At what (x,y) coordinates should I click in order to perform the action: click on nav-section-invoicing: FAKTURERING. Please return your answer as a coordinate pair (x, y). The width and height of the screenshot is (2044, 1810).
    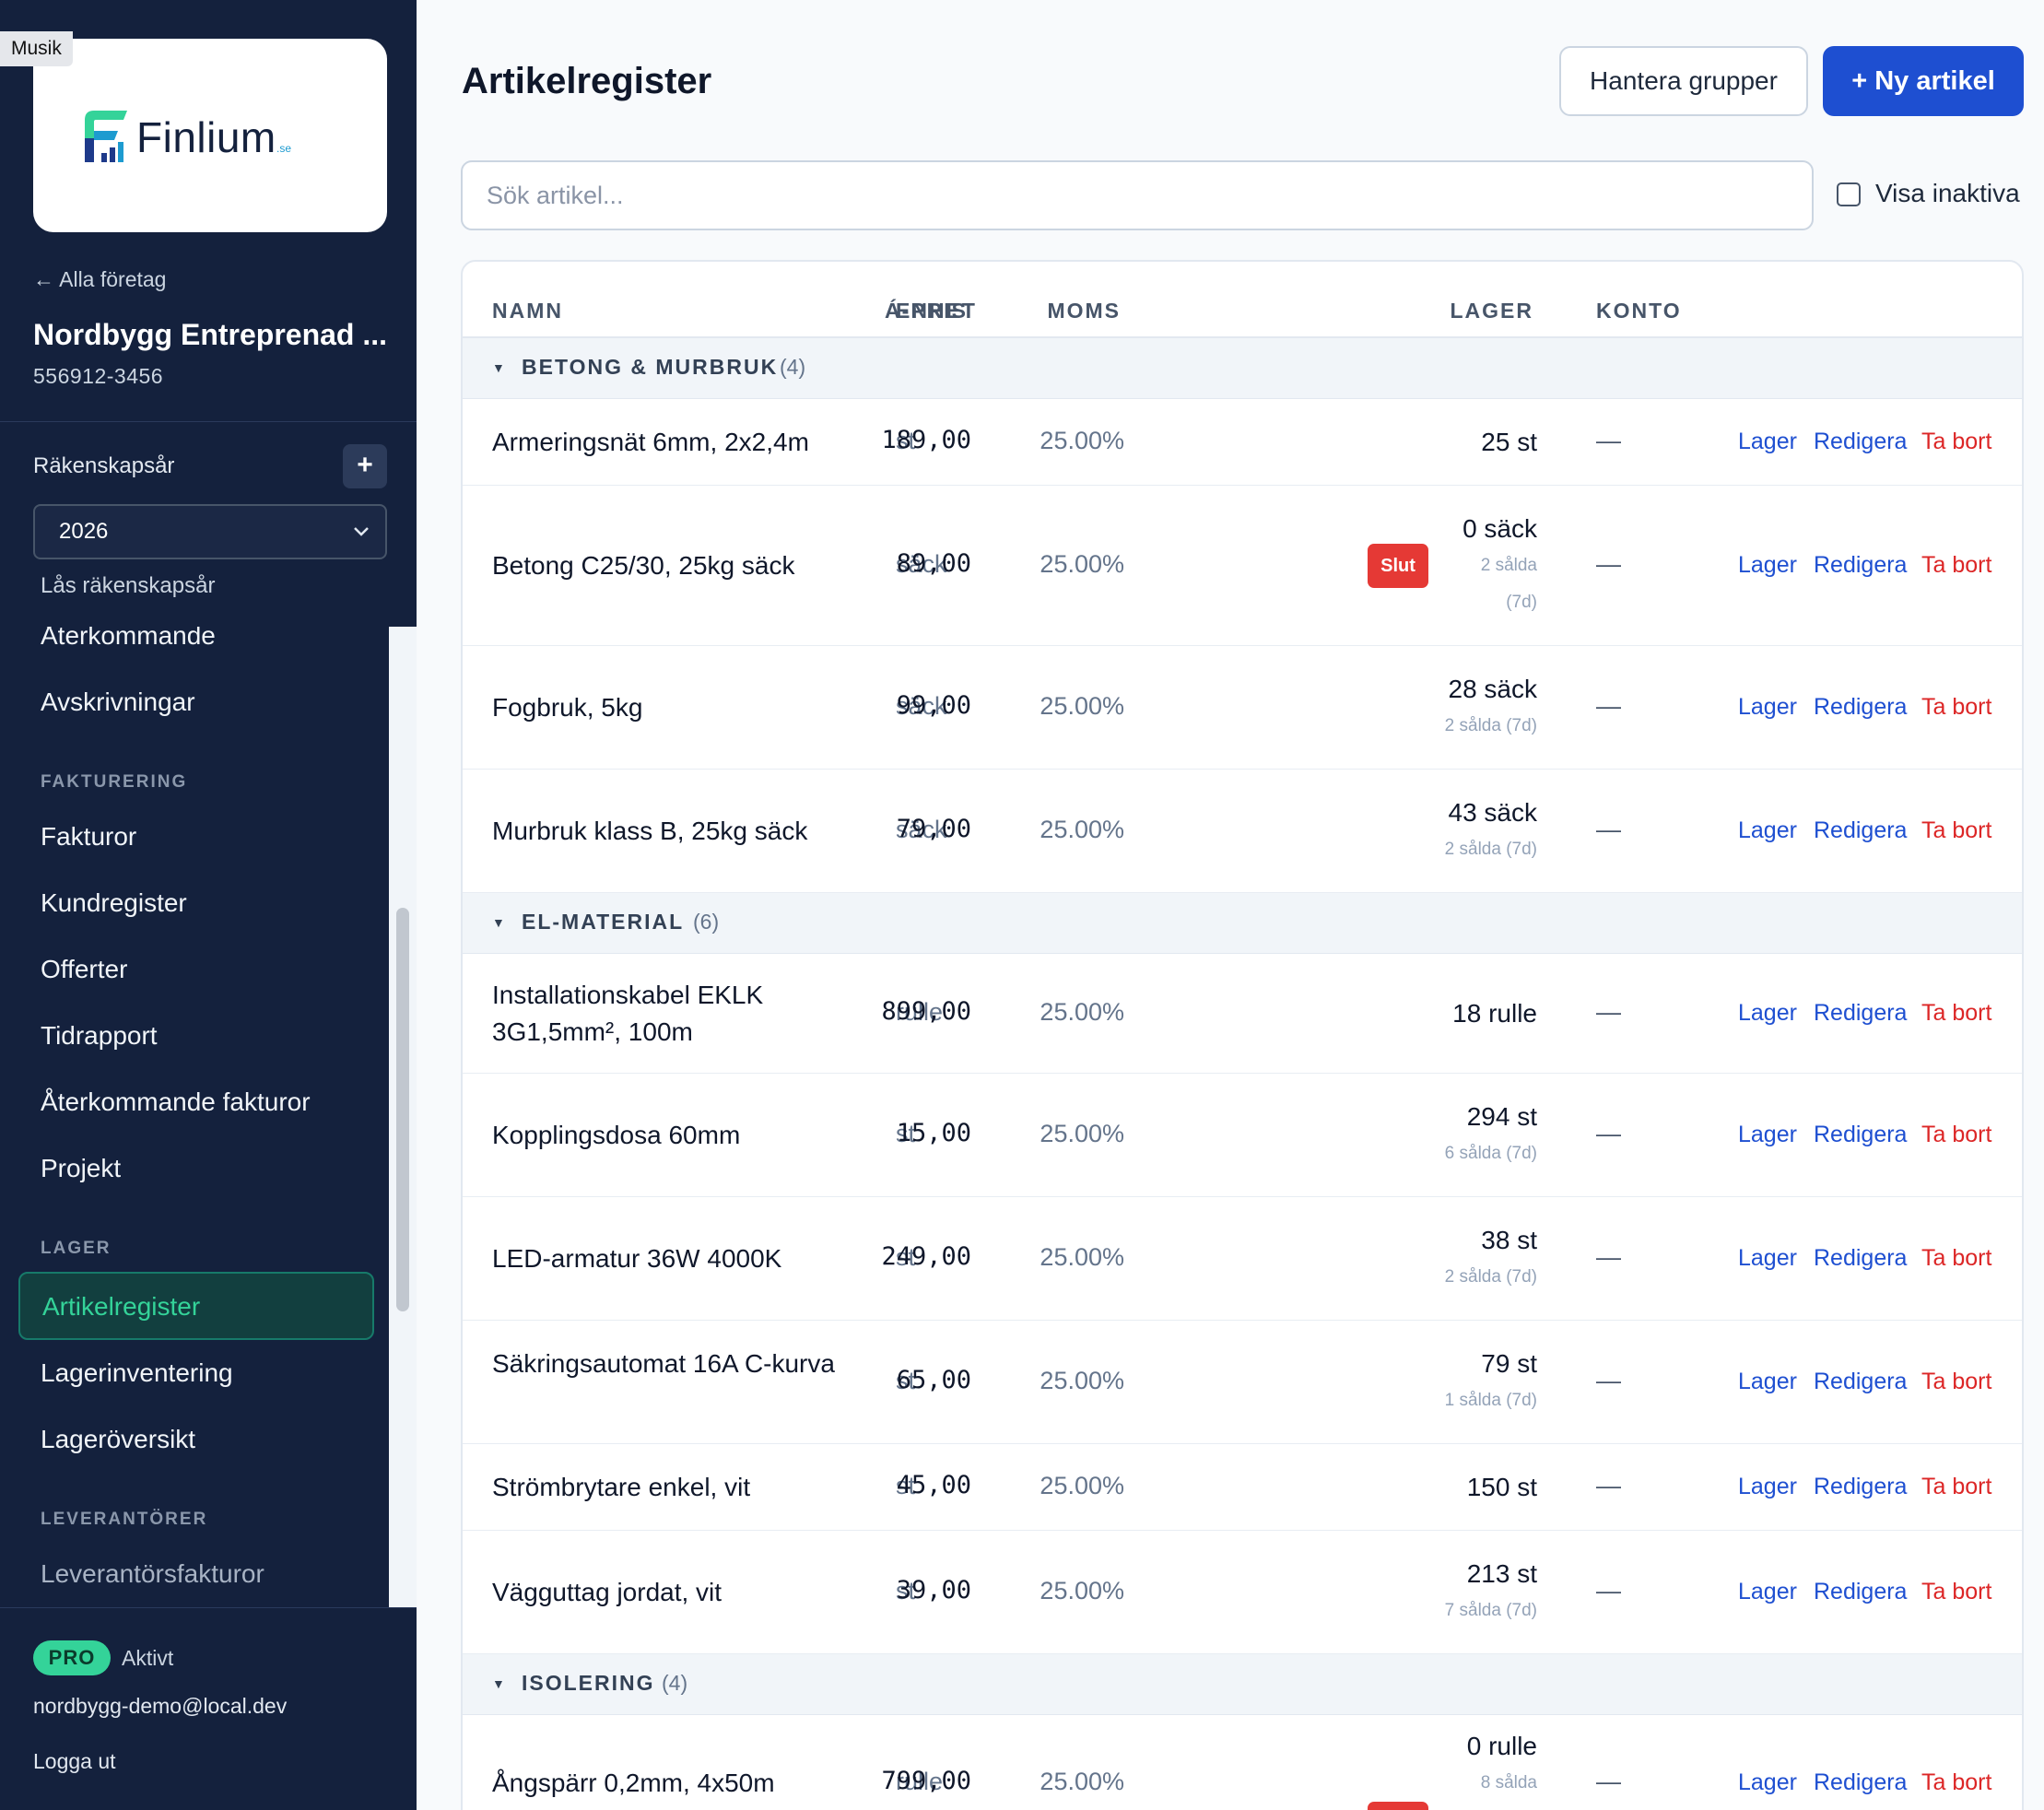
    Looking at the image, I should click on (114, 782).